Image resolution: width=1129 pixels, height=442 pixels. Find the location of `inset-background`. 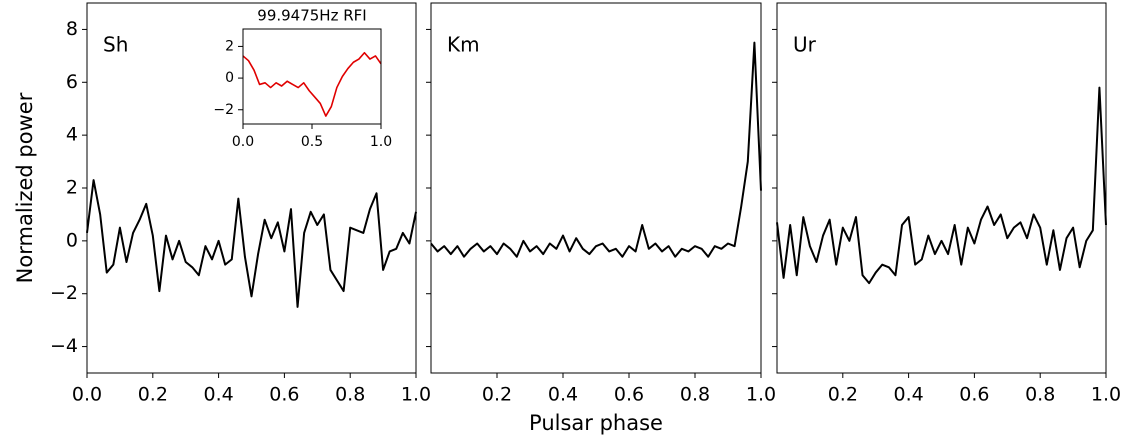

inset-background is located at coordinates (312, 76).